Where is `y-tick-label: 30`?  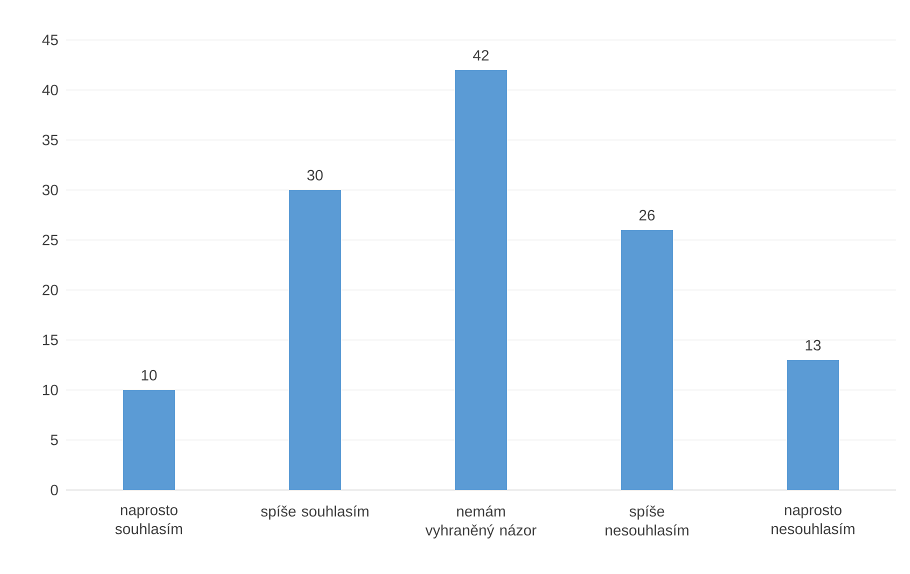
y-tick-label: 30 is located at coordinates (50, 190).